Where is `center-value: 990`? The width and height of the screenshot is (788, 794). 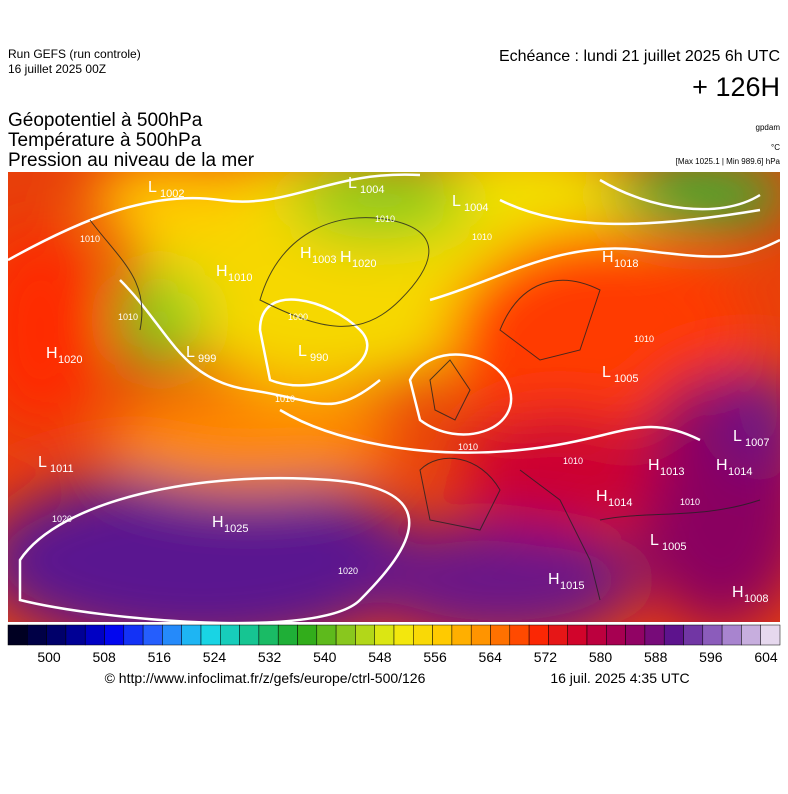
center-value: 990 is located at coordinates (319, 358).